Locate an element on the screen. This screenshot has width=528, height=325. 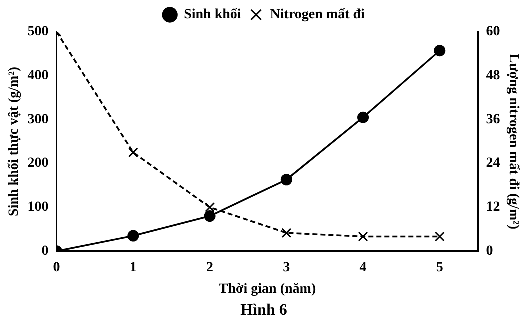
y2-tick-label: 36 is located at coordinates (493, 120).